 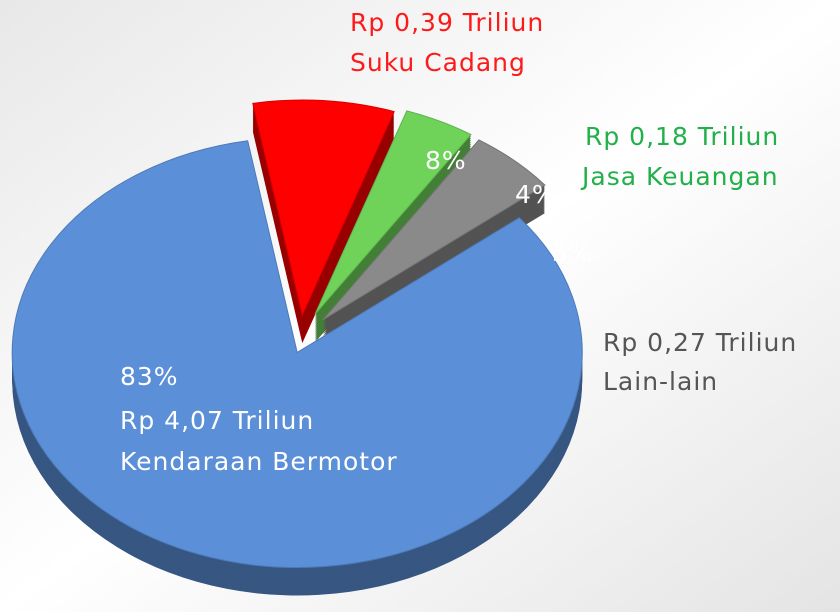 I want to click on amount-label: Rp 4,07 Triliun, so click(x=217, y=420).